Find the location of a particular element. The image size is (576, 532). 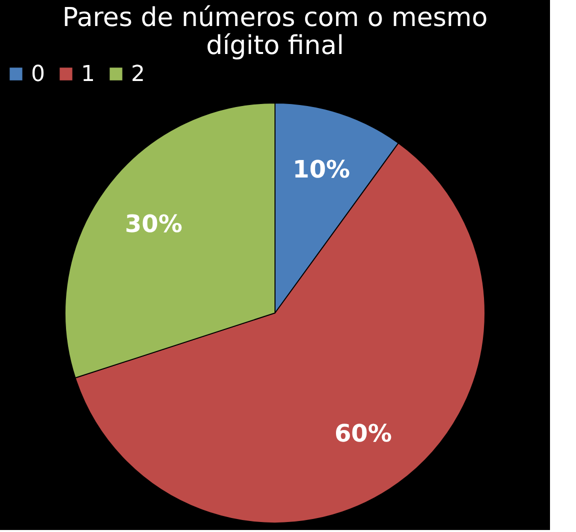

chart-title: Pares de números com o mesmo dígito final is located at coordinates (275, 32).